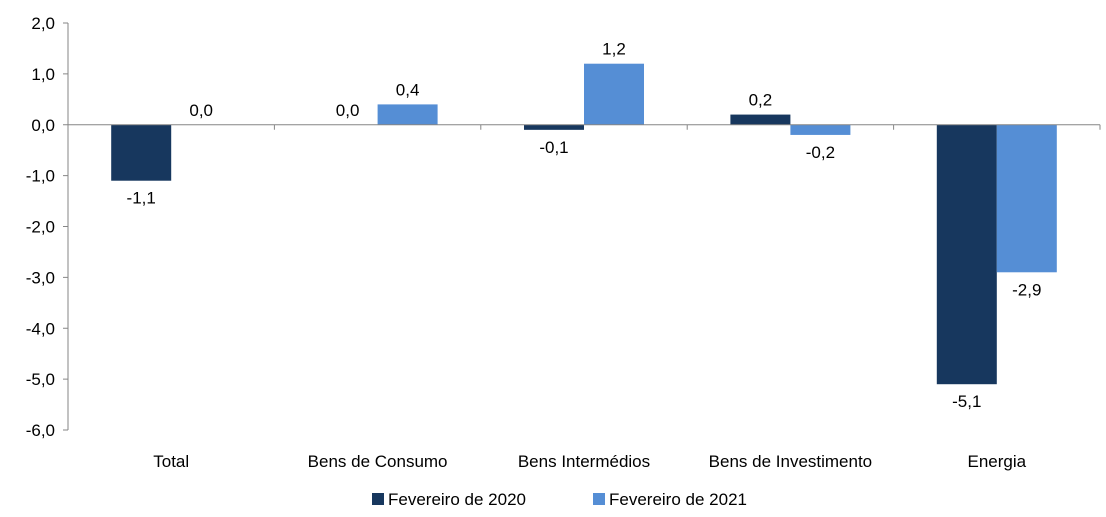  What do you see at coordinates (408, 89) in the screenshot?
I see `data-label: 0,4` at bounding box center [408, 89].